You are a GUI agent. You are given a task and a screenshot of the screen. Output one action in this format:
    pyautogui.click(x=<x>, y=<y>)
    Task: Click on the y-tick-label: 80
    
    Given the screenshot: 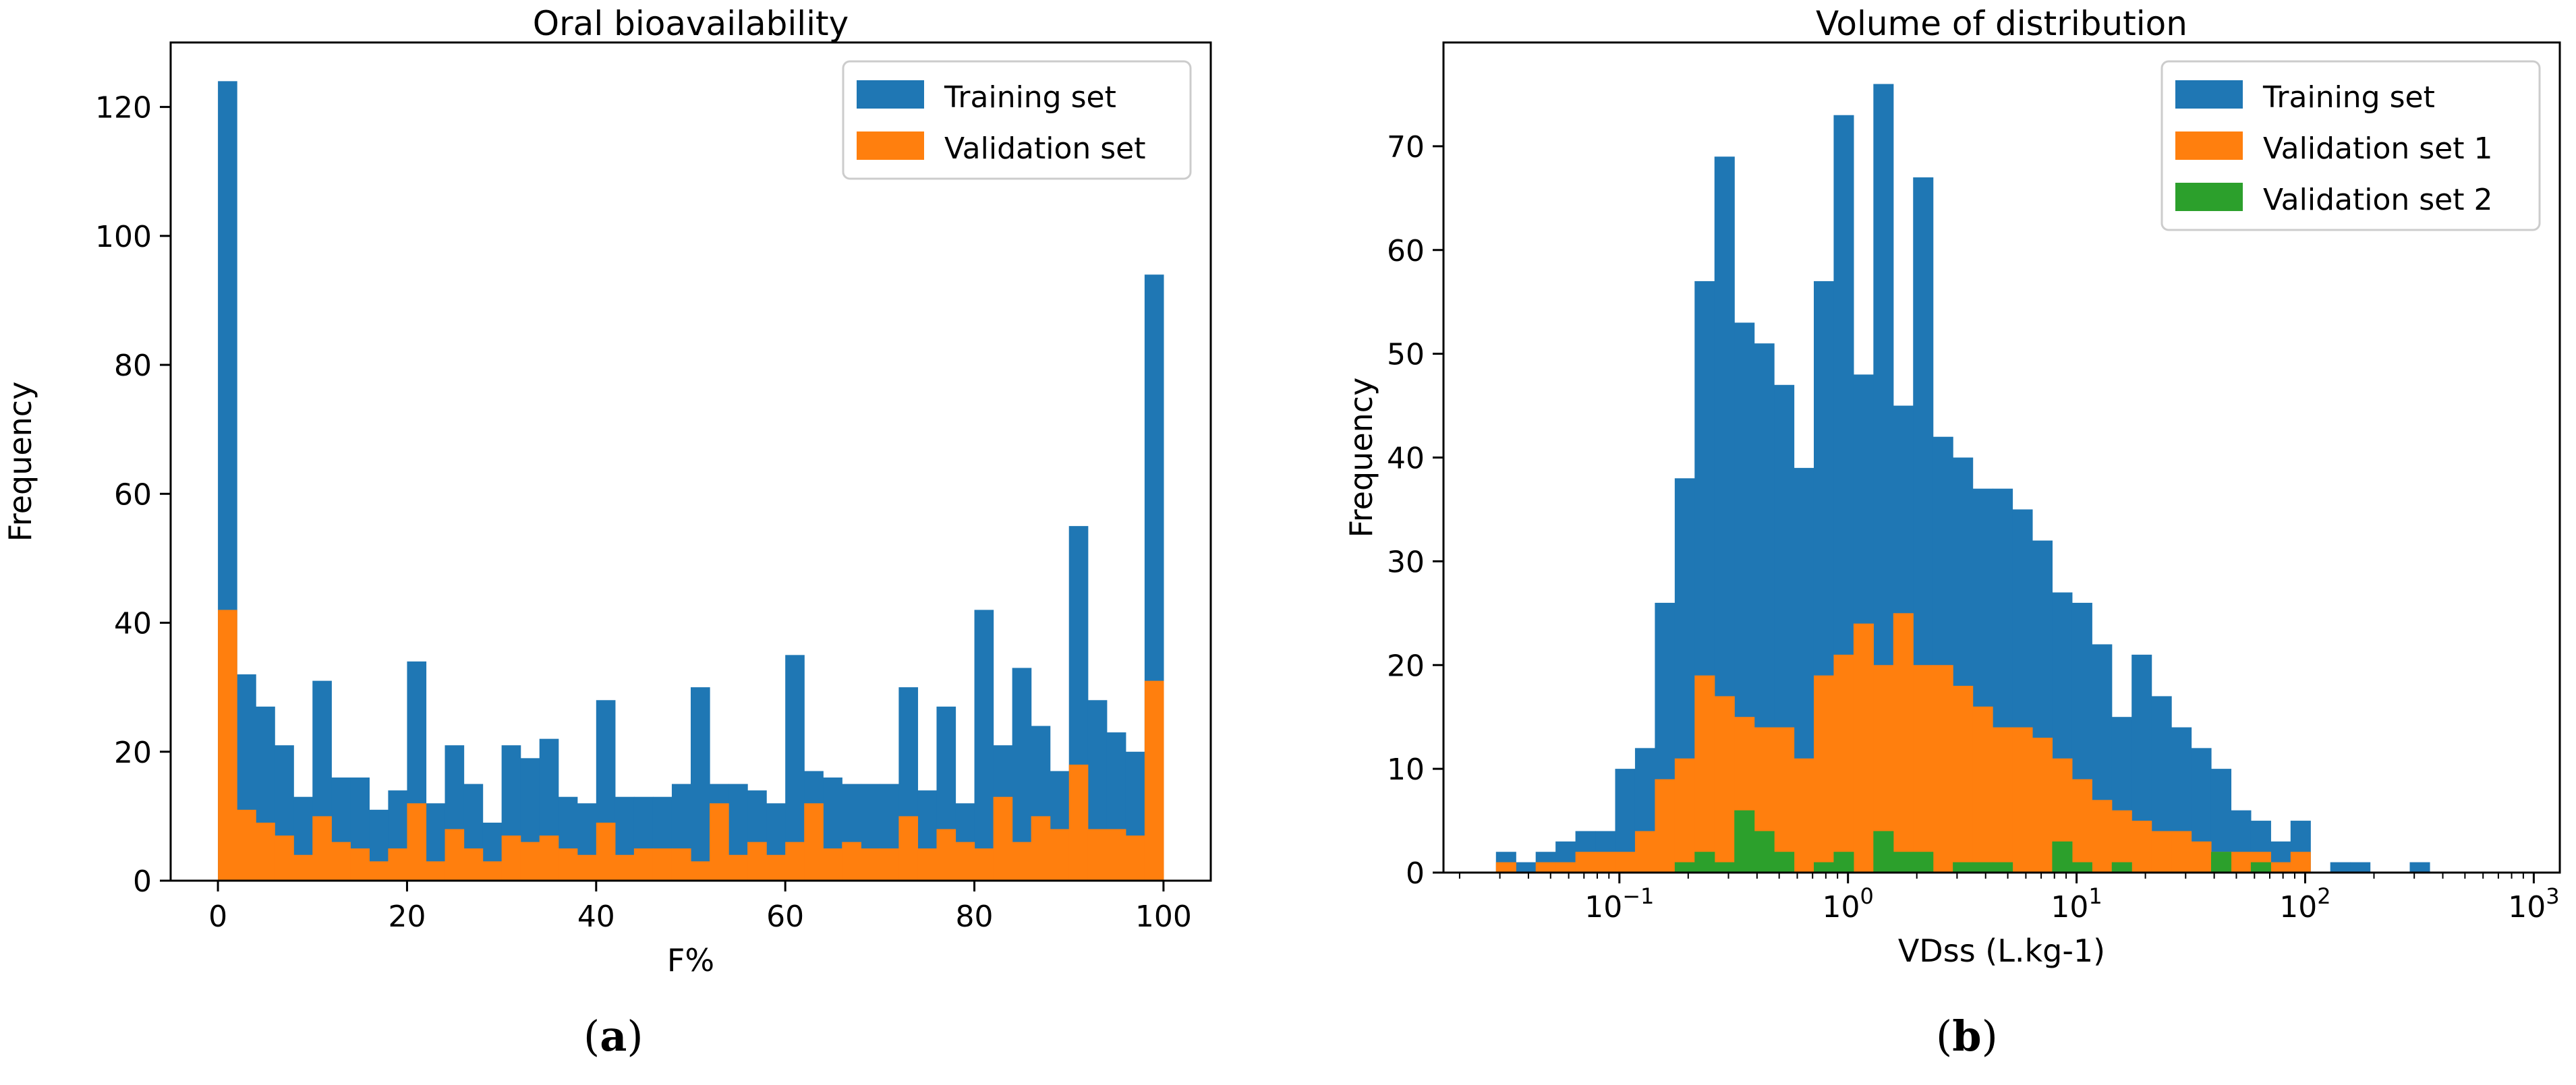 What is the action you would take?
    pyautogui.click(x=133, y=366)
    